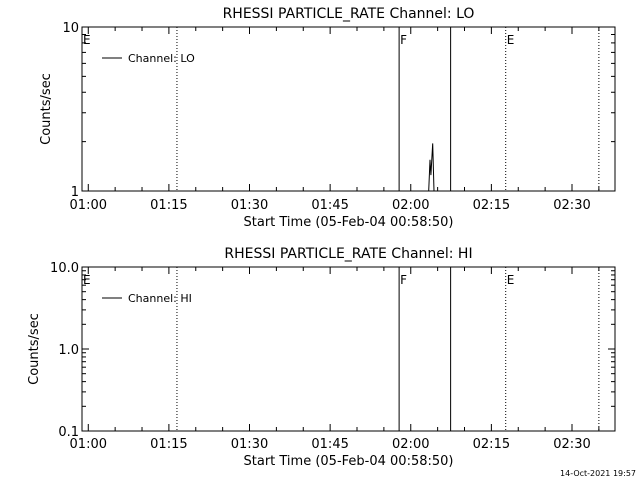  What do you see at coordinates (598, 473) in the screenshot?
I see `timestamp: 14-Oct-2021 19:57` at bounding box center [598, 473].